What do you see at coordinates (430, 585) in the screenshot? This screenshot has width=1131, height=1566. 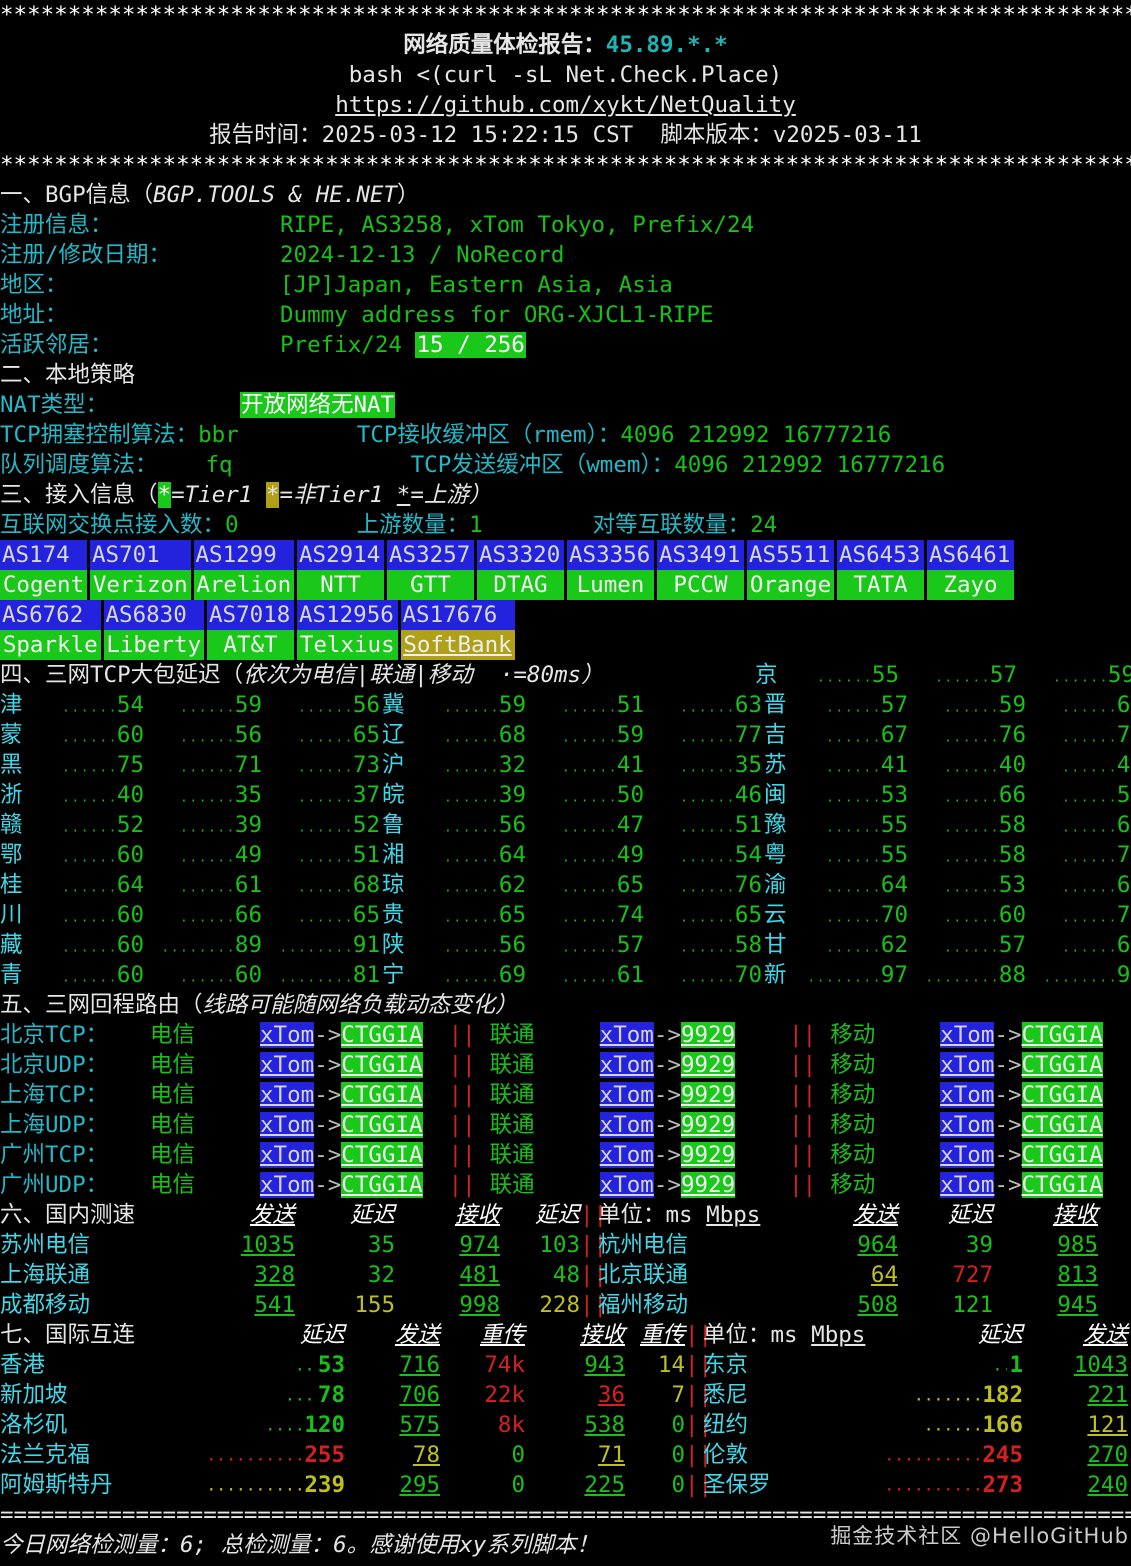 I see `as-org-name: GTT` at bounding box center [430, 585].